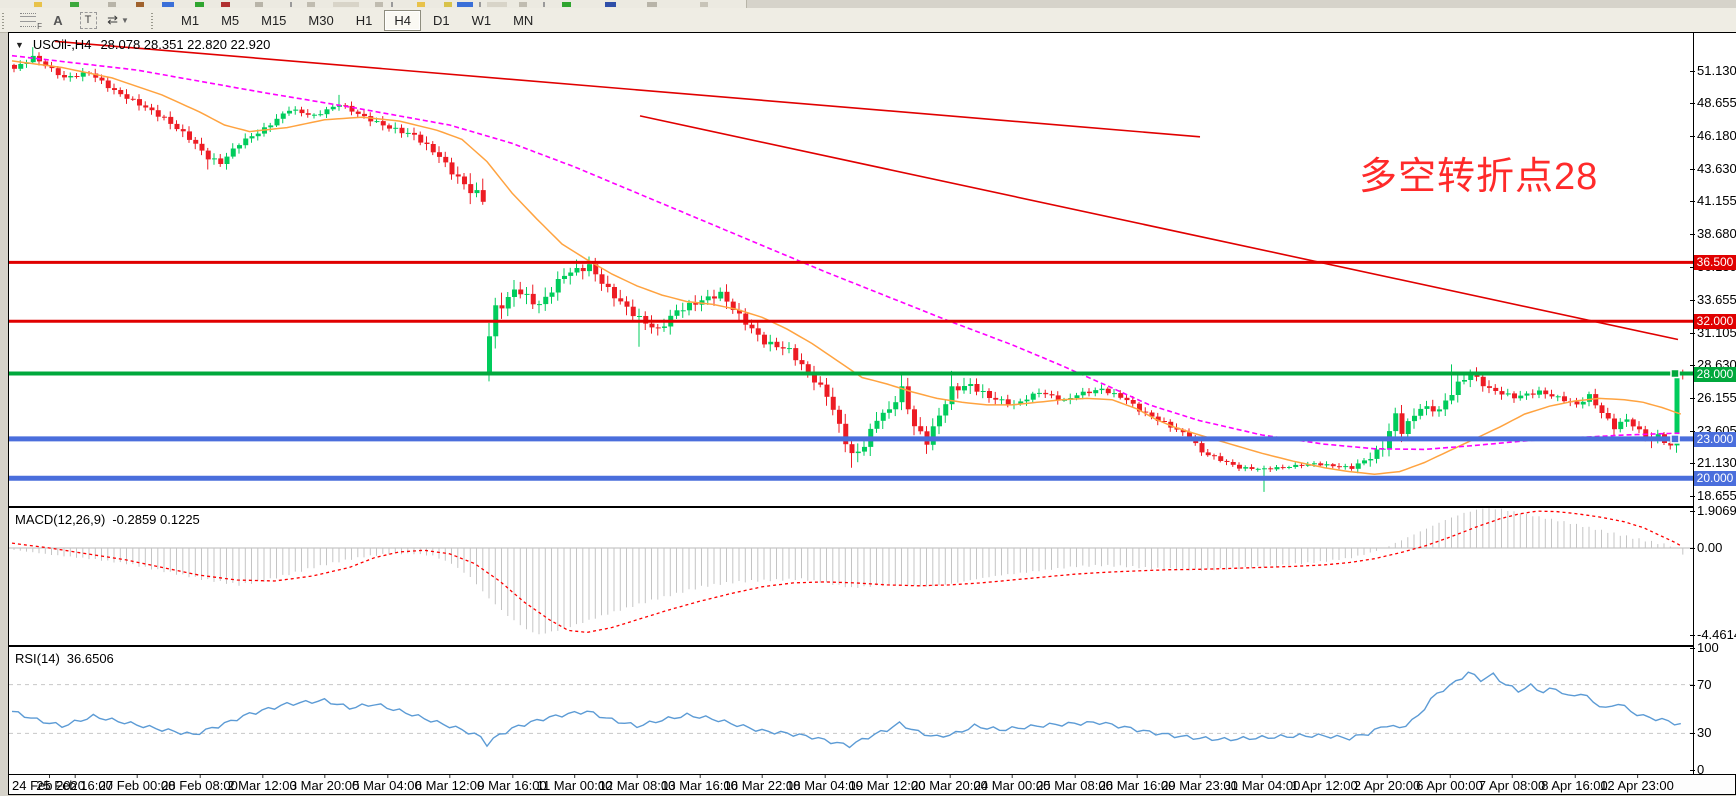 This screenshot has width=1736, height=796. I want to click on time-tick: 31 Mar 04:00, so click(1262, 784).